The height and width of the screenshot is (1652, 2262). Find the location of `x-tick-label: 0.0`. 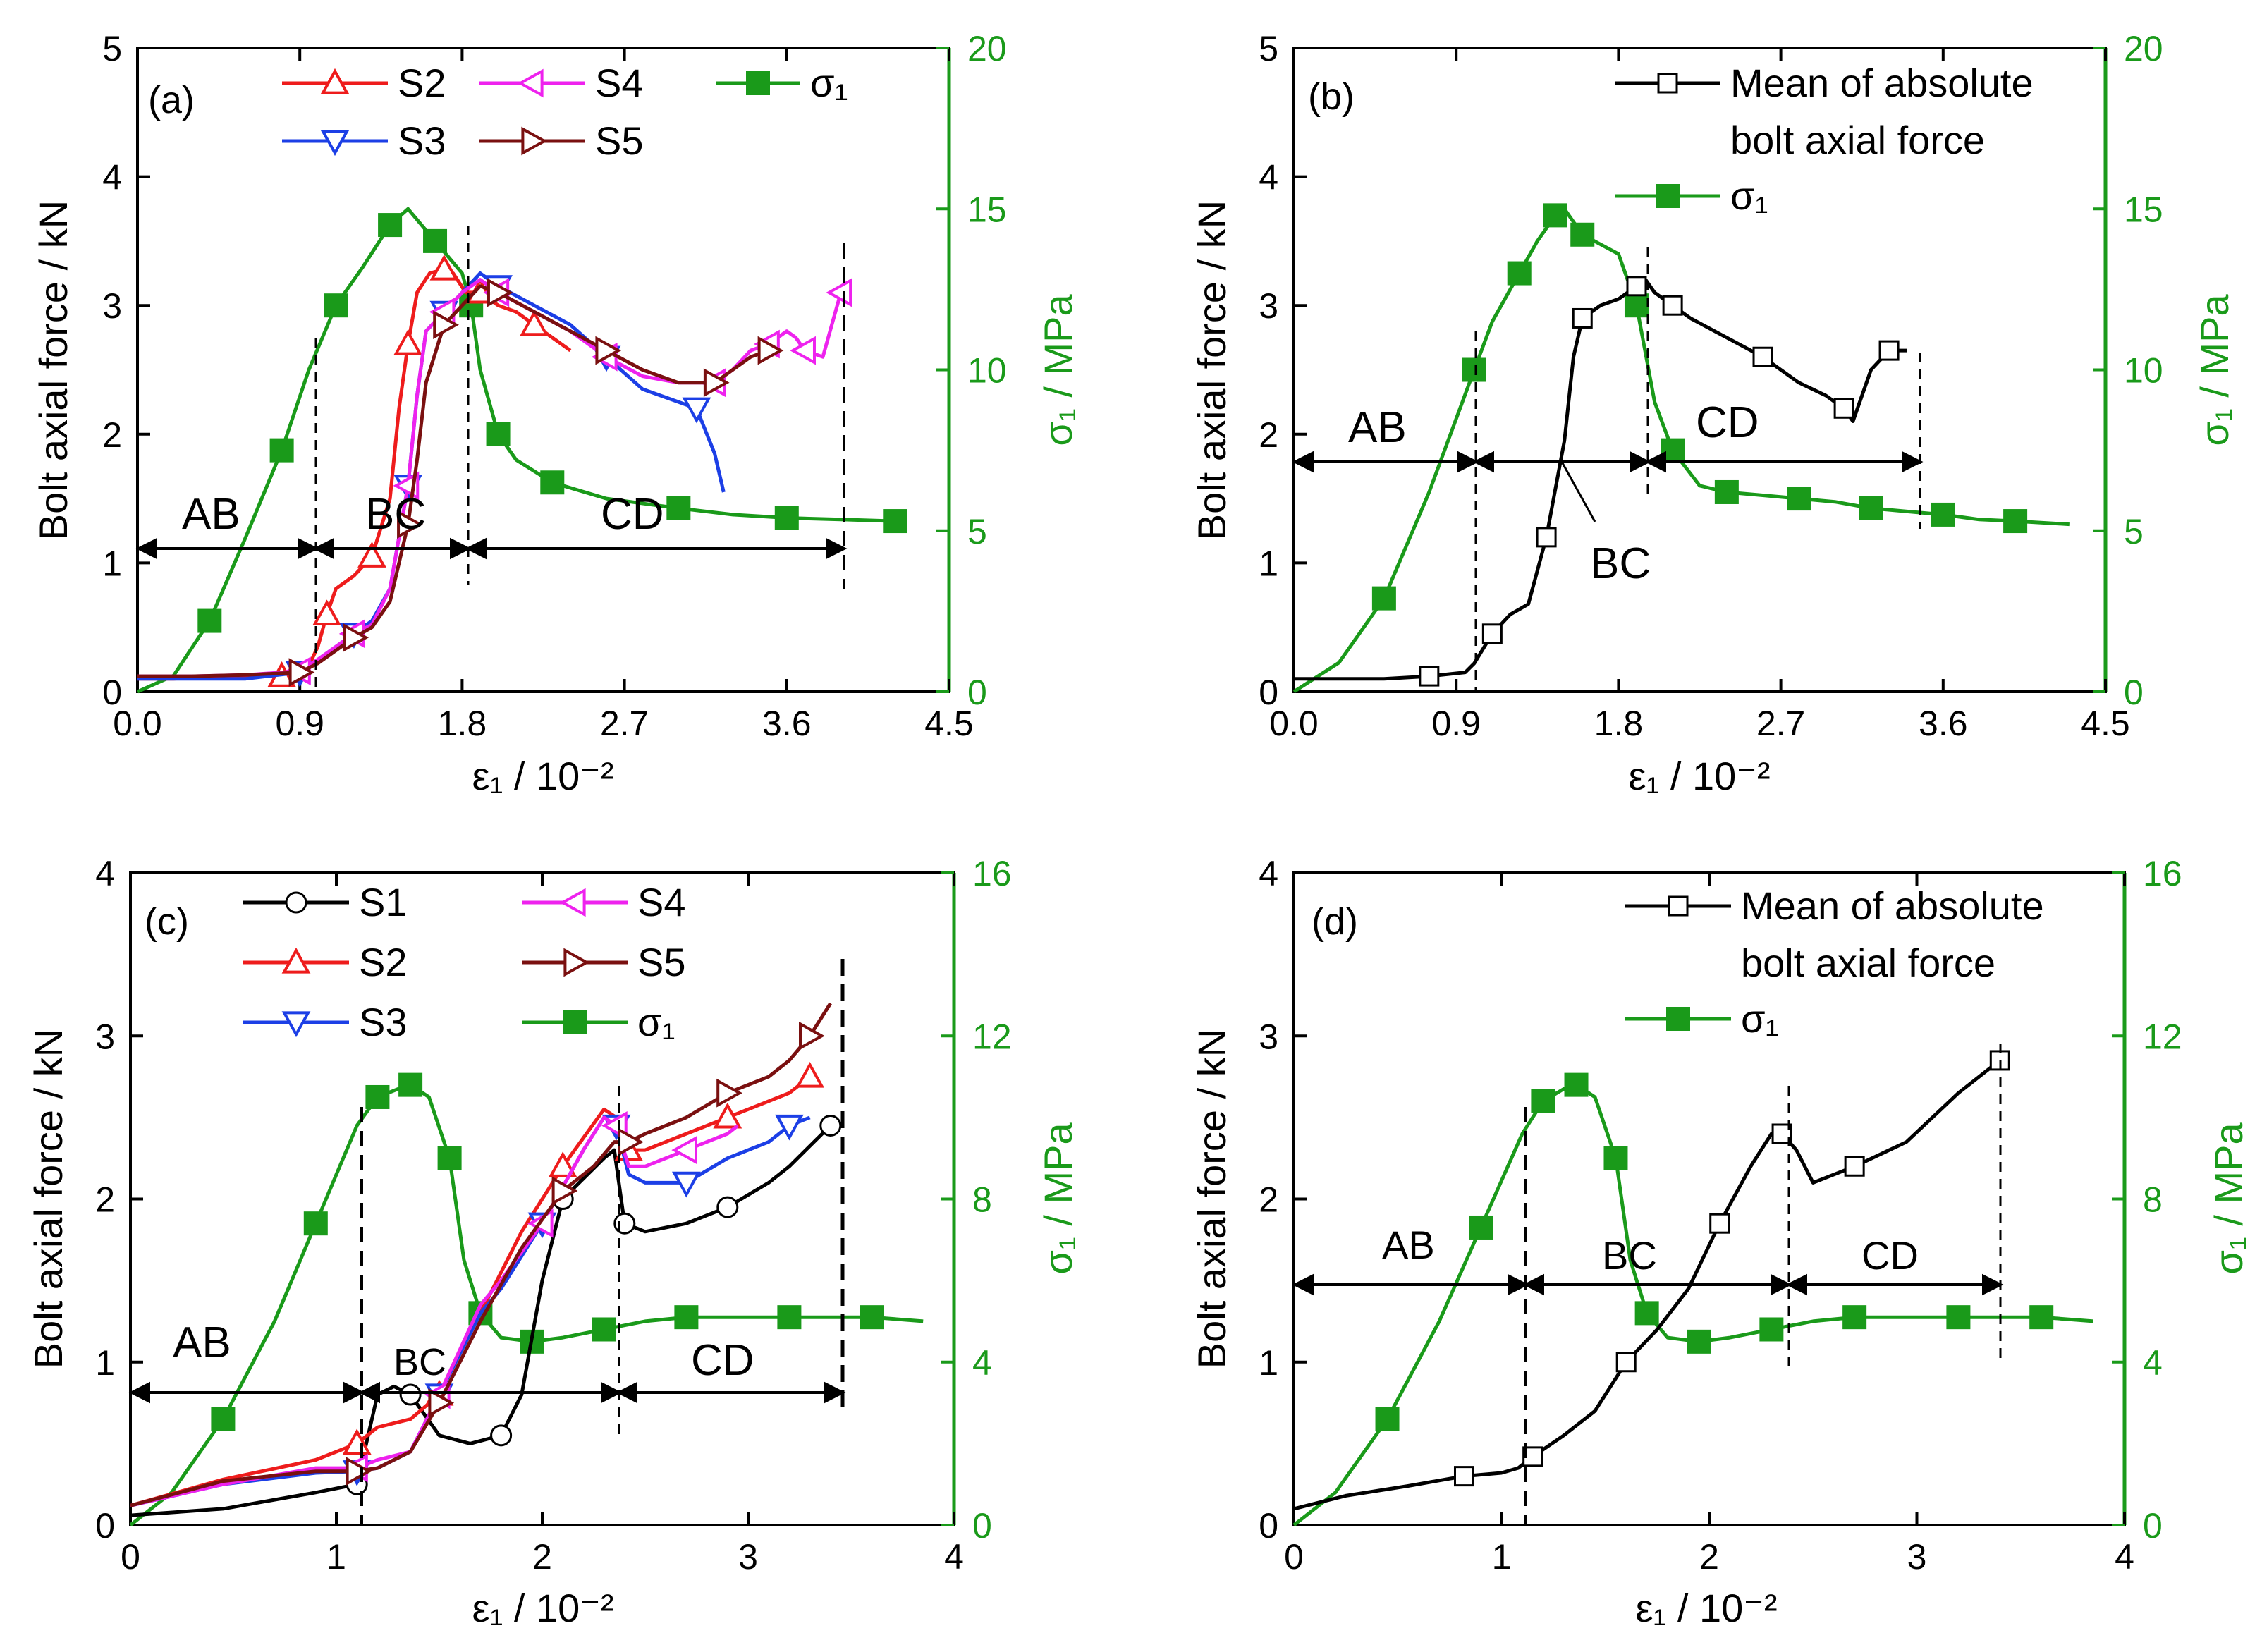

x-tick-label: 0.0 is located at coordinates (137, 724).